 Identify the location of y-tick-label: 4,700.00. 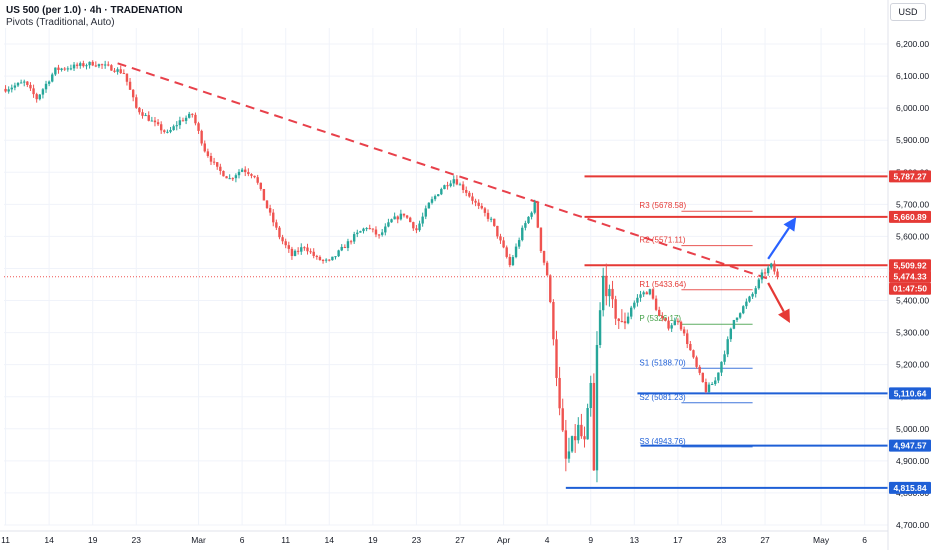
(912, 525).